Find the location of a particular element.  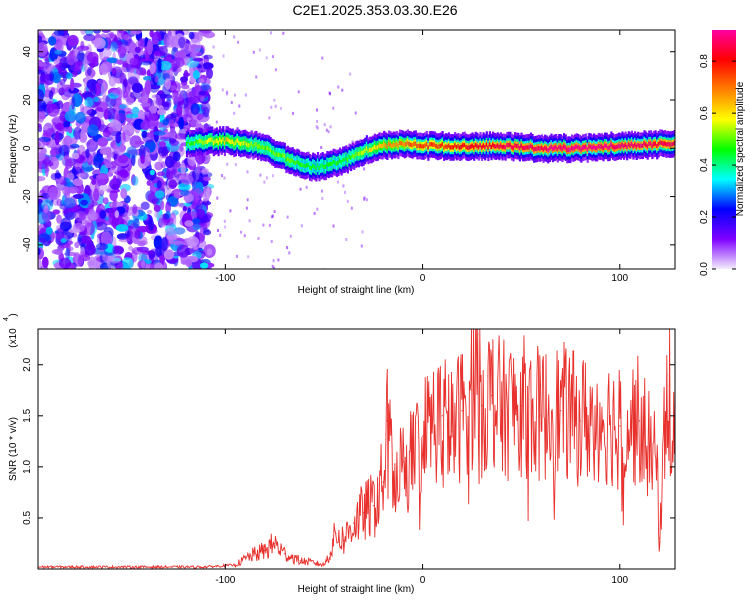

y-tick-label: 0 is located at coordinates (27, 148).